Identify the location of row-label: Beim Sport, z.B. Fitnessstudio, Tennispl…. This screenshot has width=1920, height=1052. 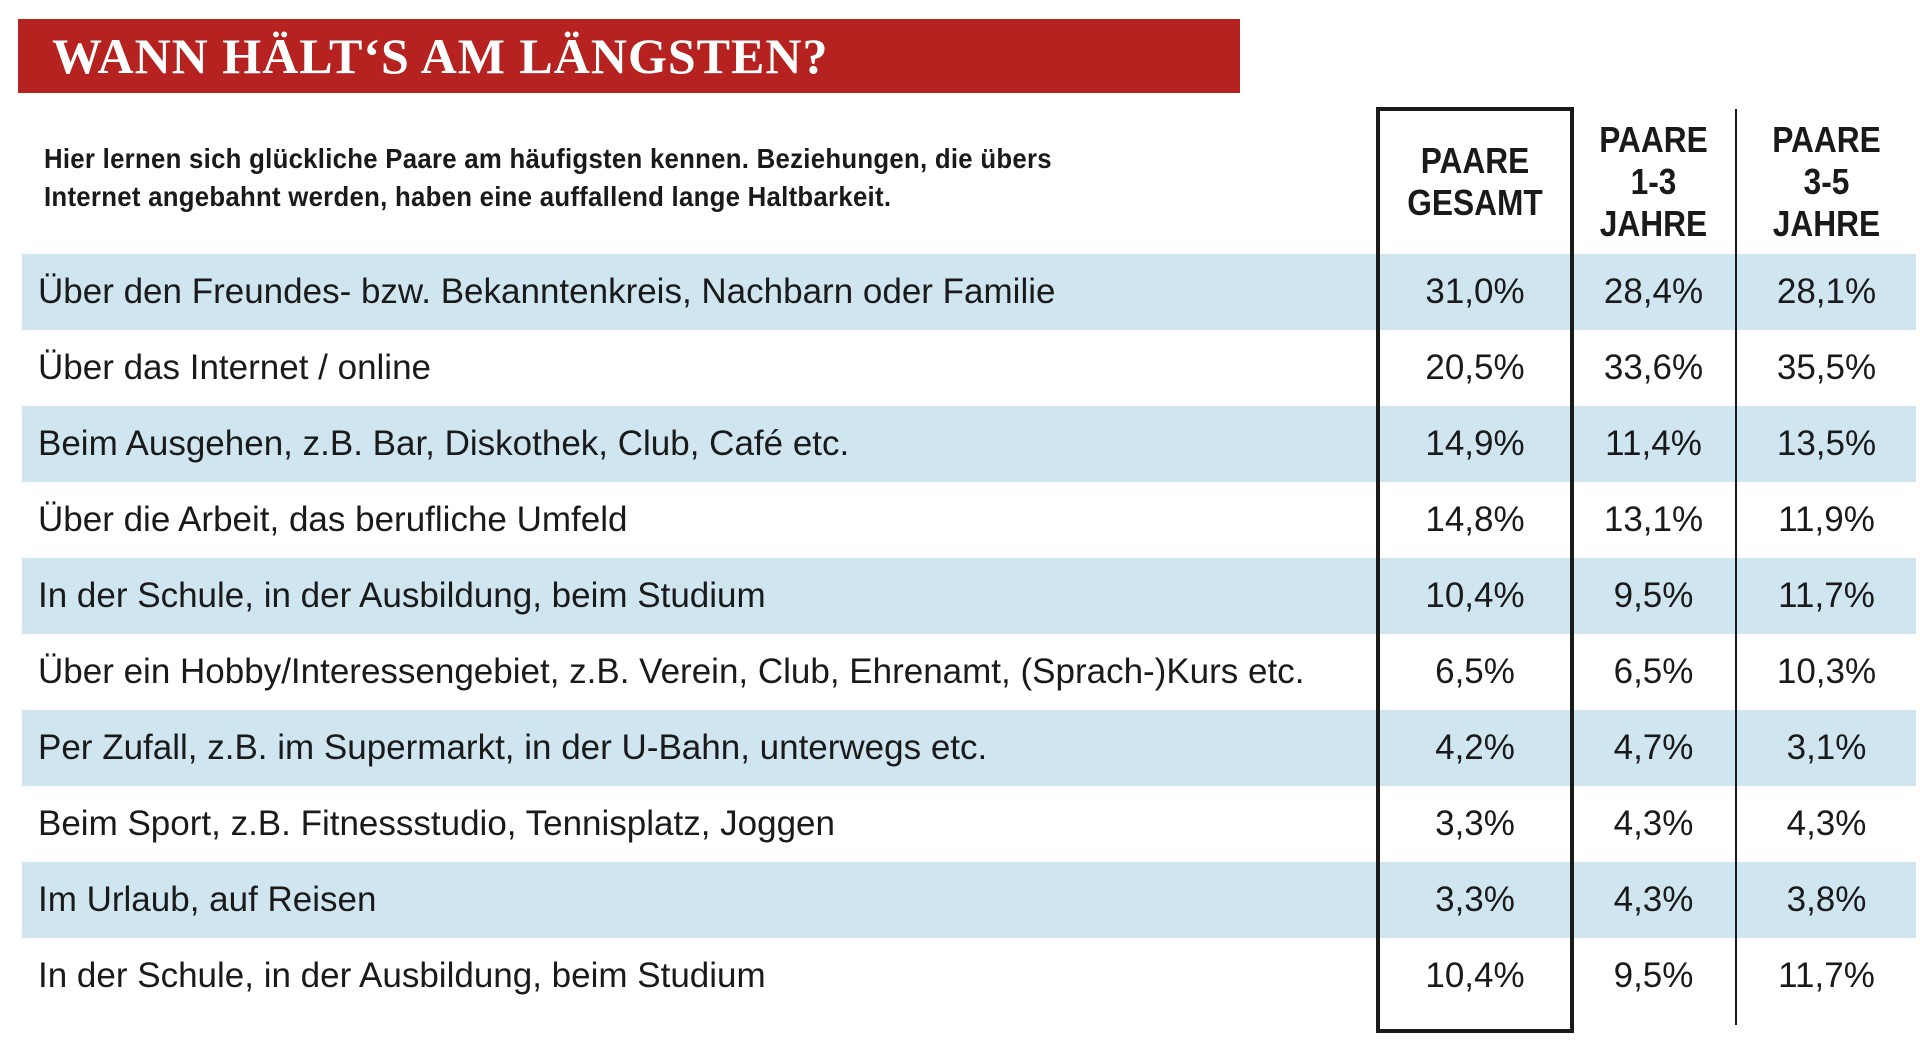
(436, 823).